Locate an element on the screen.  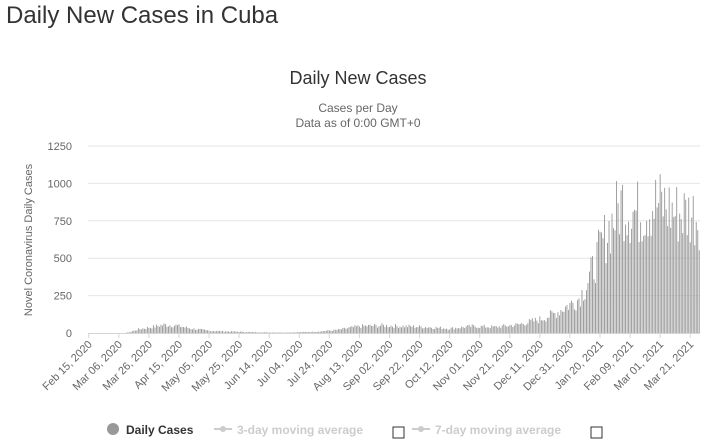
legend-item-7-day-average: 7-day moving average is located at coordinates (507, 431).